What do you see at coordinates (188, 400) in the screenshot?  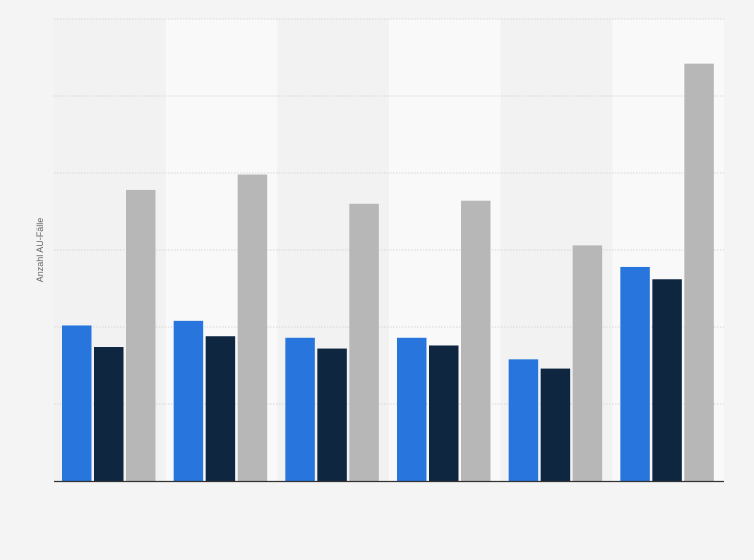 I see `bar-series1-group2` at bounding box center [188, 400].